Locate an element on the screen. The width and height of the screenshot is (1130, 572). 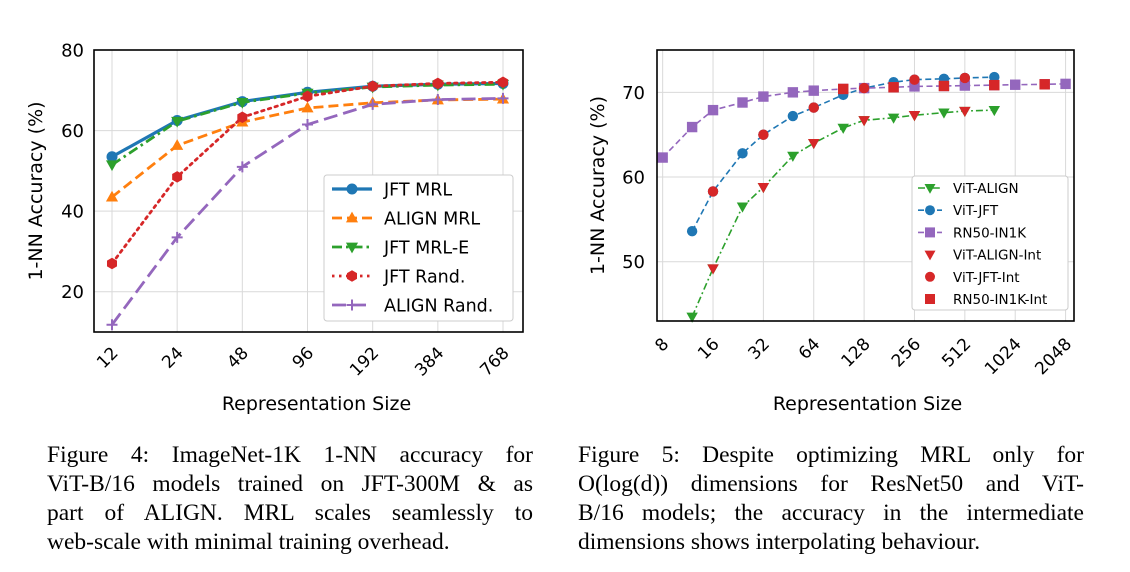
x-tick-label: 16 is located at coordinates (708, 348).